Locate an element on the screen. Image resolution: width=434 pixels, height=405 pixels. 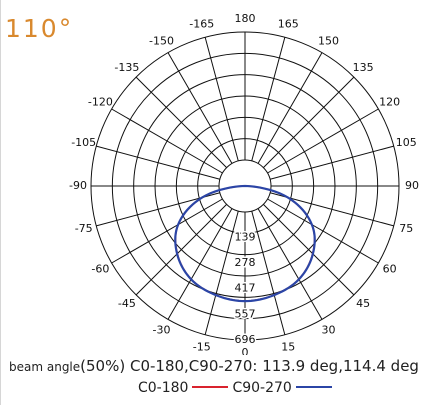
angle-label: 15 is located at coordinates (288, 346).